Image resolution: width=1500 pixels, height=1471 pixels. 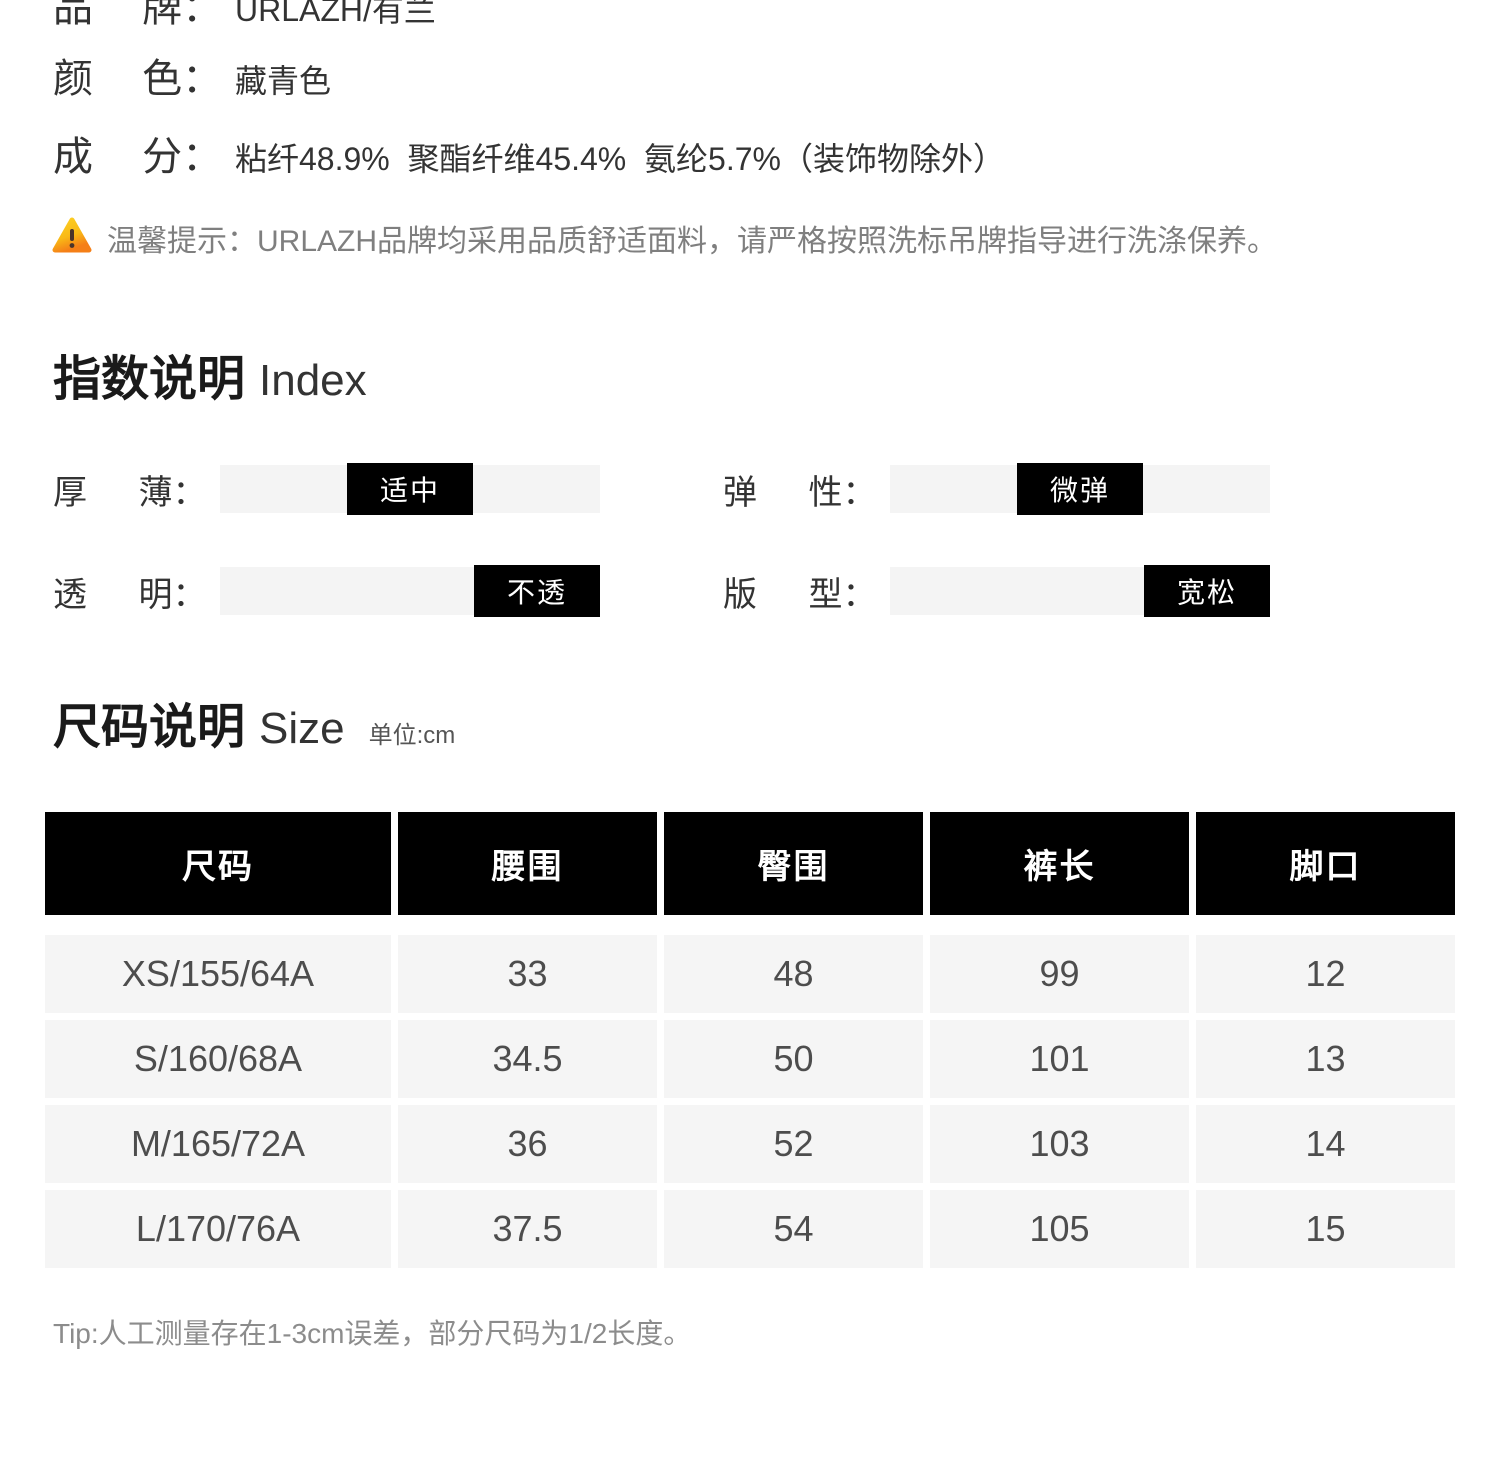 What do you see at coordinates (527, 1059) in the screenshot?
I see `table-cell: 34.5` at bounding box center [527, 1059].